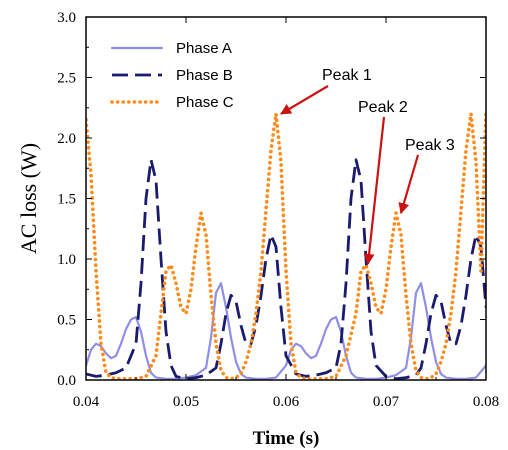  Describe the element at coordinates (286, 438) in the screenshot. I see `x-axis-label: Time (s)` at that location.